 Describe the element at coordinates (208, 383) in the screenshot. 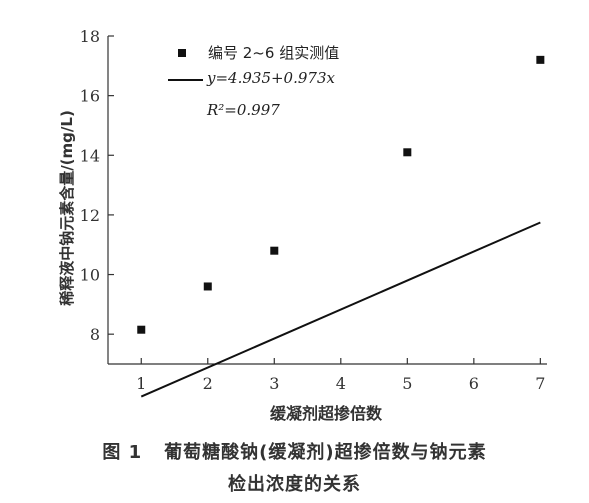

I see `x-tick-label: 2` at that location.